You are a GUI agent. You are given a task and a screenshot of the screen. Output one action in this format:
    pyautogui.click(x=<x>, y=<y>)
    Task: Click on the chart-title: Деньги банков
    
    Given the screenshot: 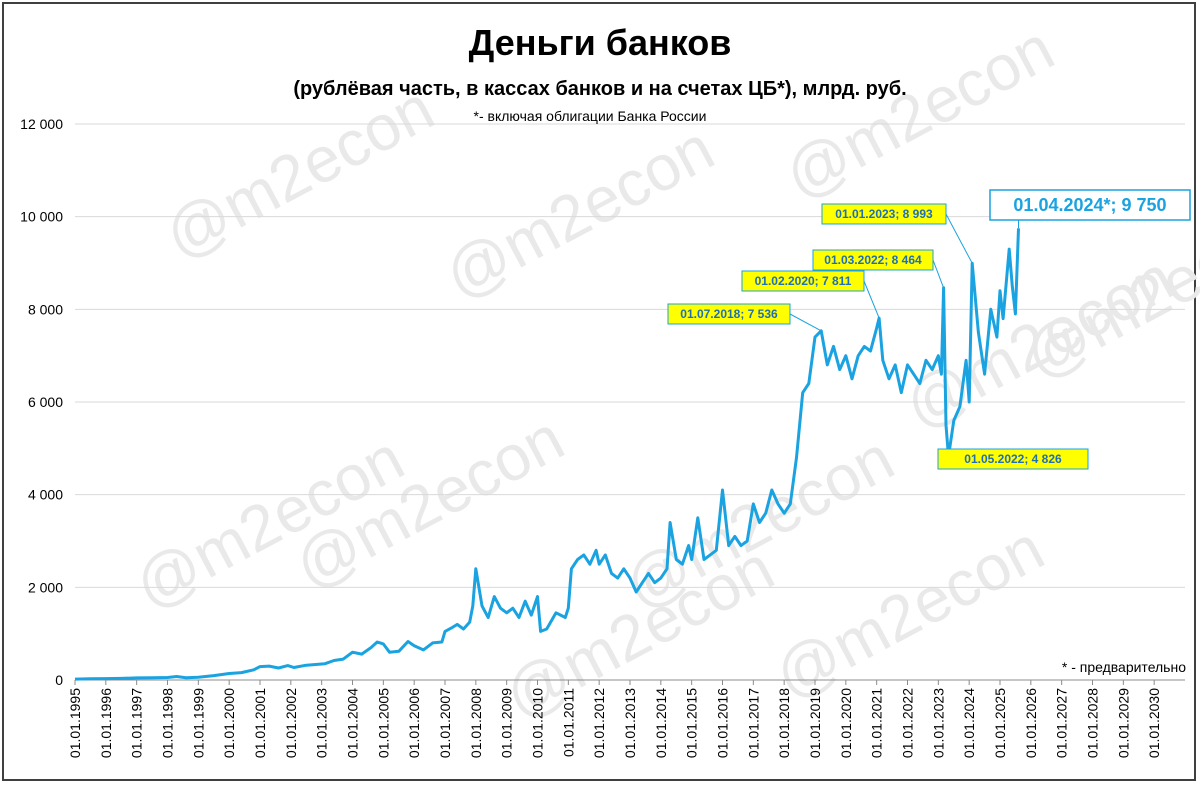 What is the action you would take?
    pyautogui.click(x=600, y=42)
    